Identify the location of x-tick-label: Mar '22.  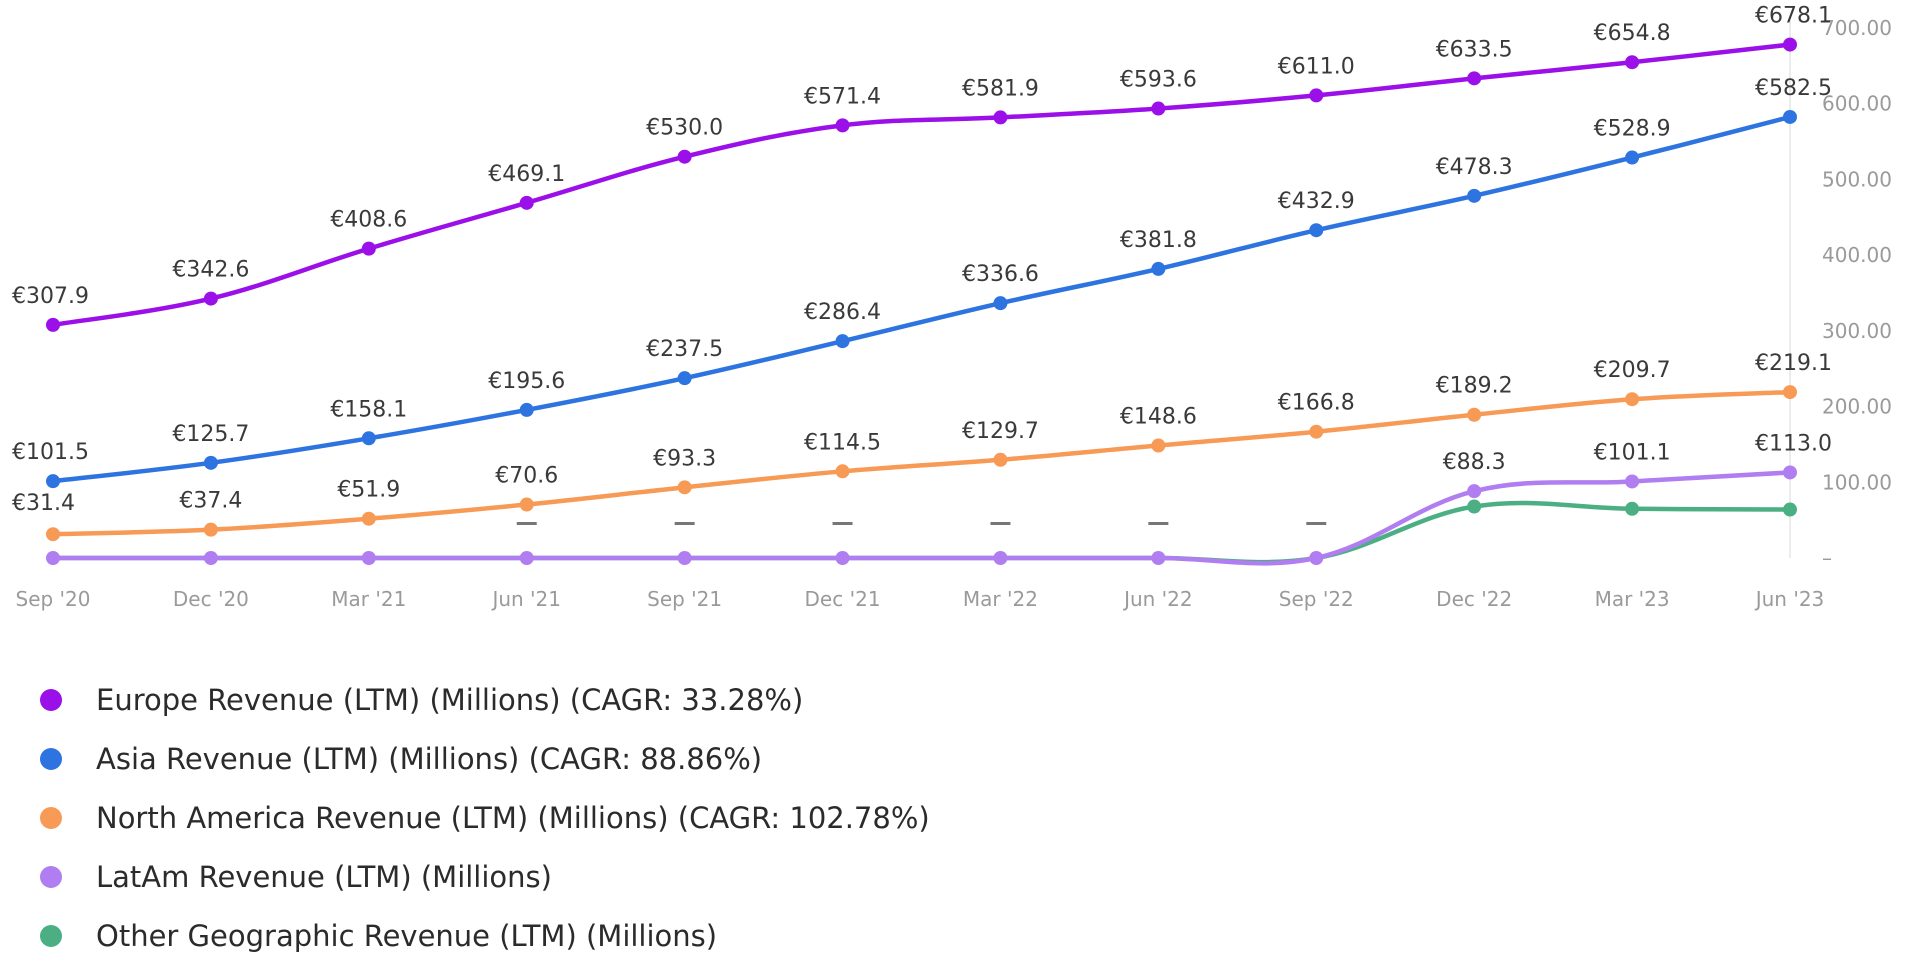
(1000, 599).